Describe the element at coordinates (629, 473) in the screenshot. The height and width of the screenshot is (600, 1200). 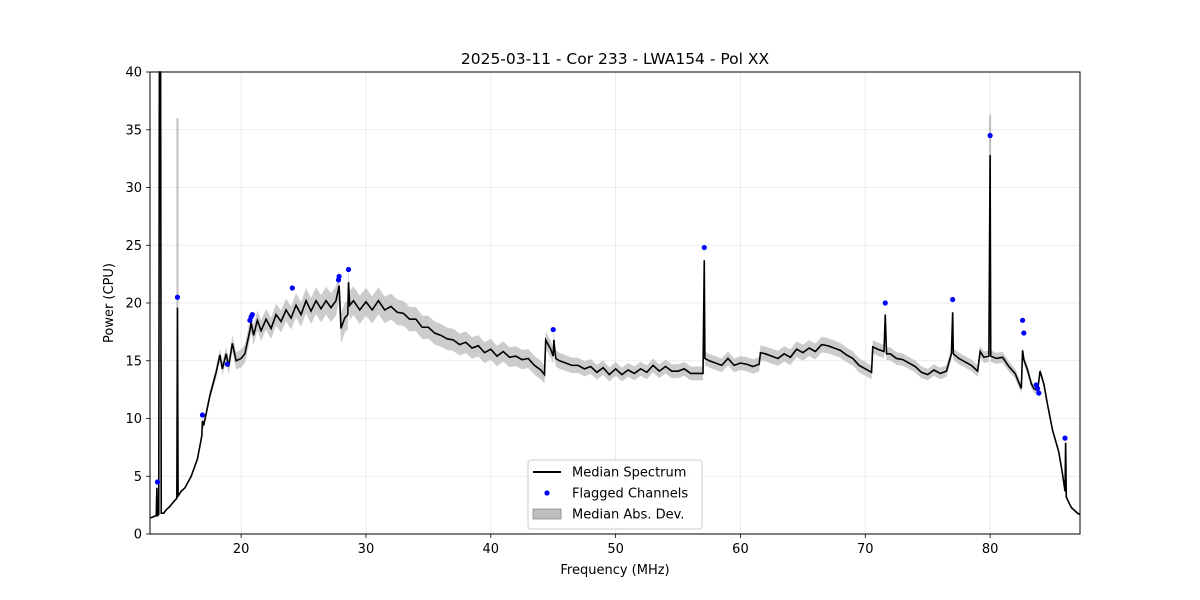
I see `legend-median-label: Median Spectrum` at that location.